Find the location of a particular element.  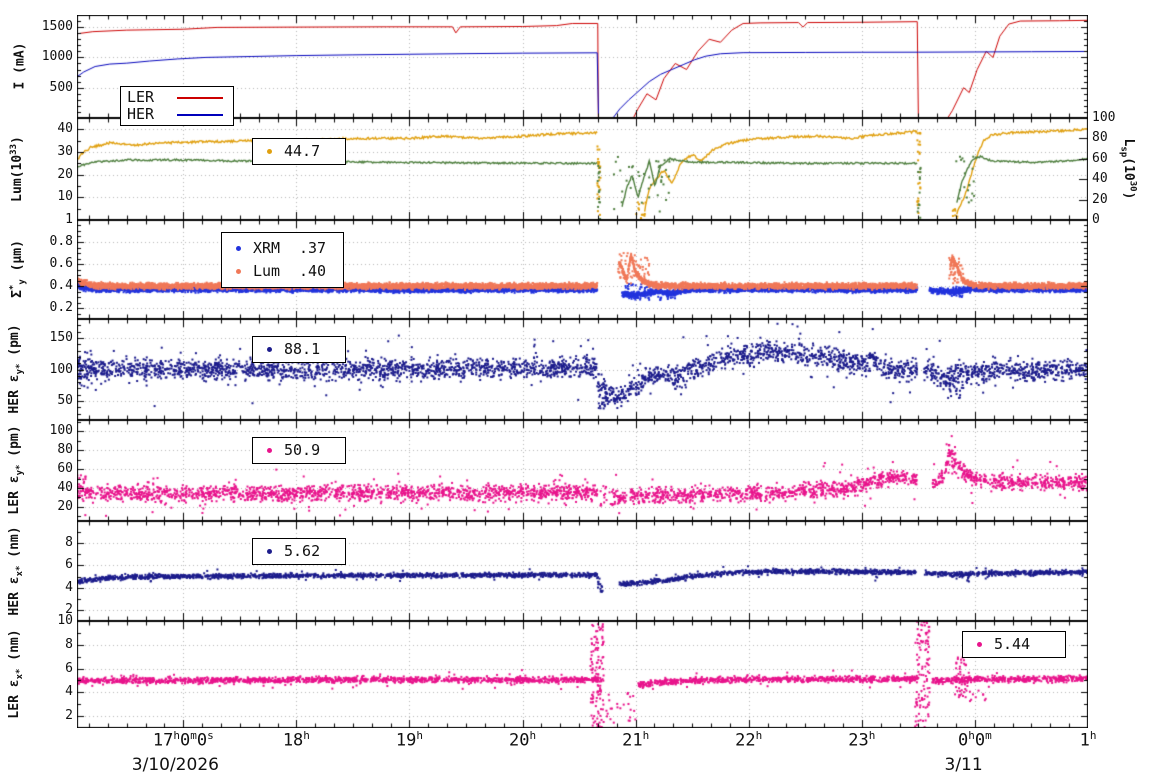

legend-row: 88.1 is located at coordinates (299, 349).